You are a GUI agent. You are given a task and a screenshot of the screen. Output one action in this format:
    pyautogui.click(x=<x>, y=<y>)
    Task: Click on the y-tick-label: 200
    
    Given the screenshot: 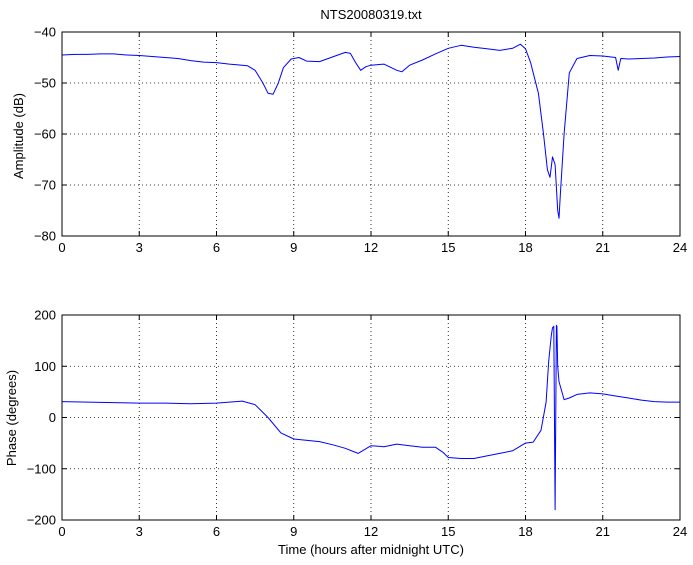 What is the action you would take?
    pyautogui.click(x=45, y=315)
    